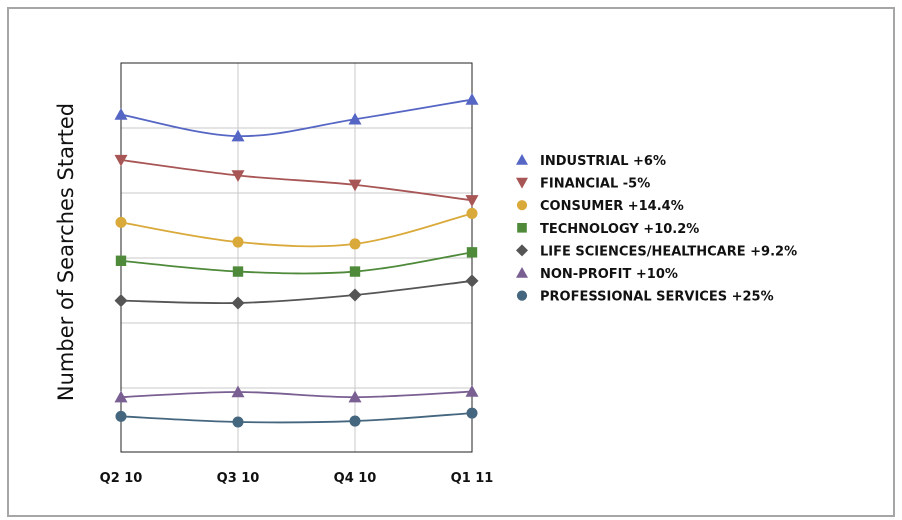  Describe the element at coordinates (121, 478) in the screenshot. I see `x-tick-label: Q2 10` at that location.